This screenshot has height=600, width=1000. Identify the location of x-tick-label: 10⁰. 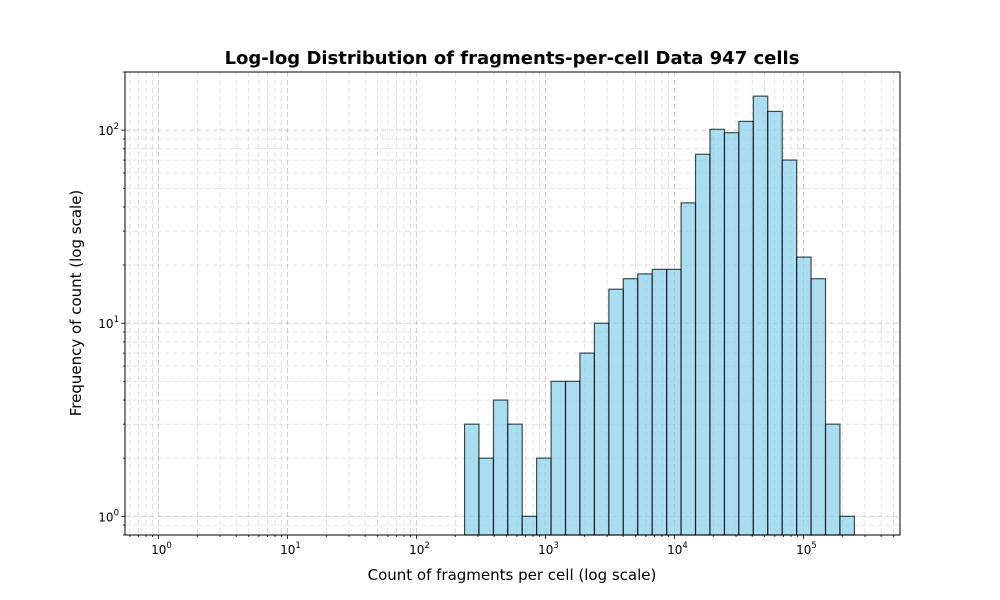
(161, 549).